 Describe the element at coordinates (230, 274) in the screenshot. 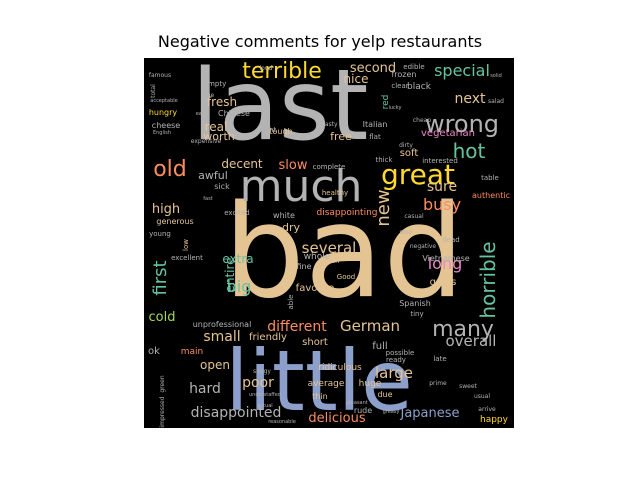

I see `word: entire` at that location.